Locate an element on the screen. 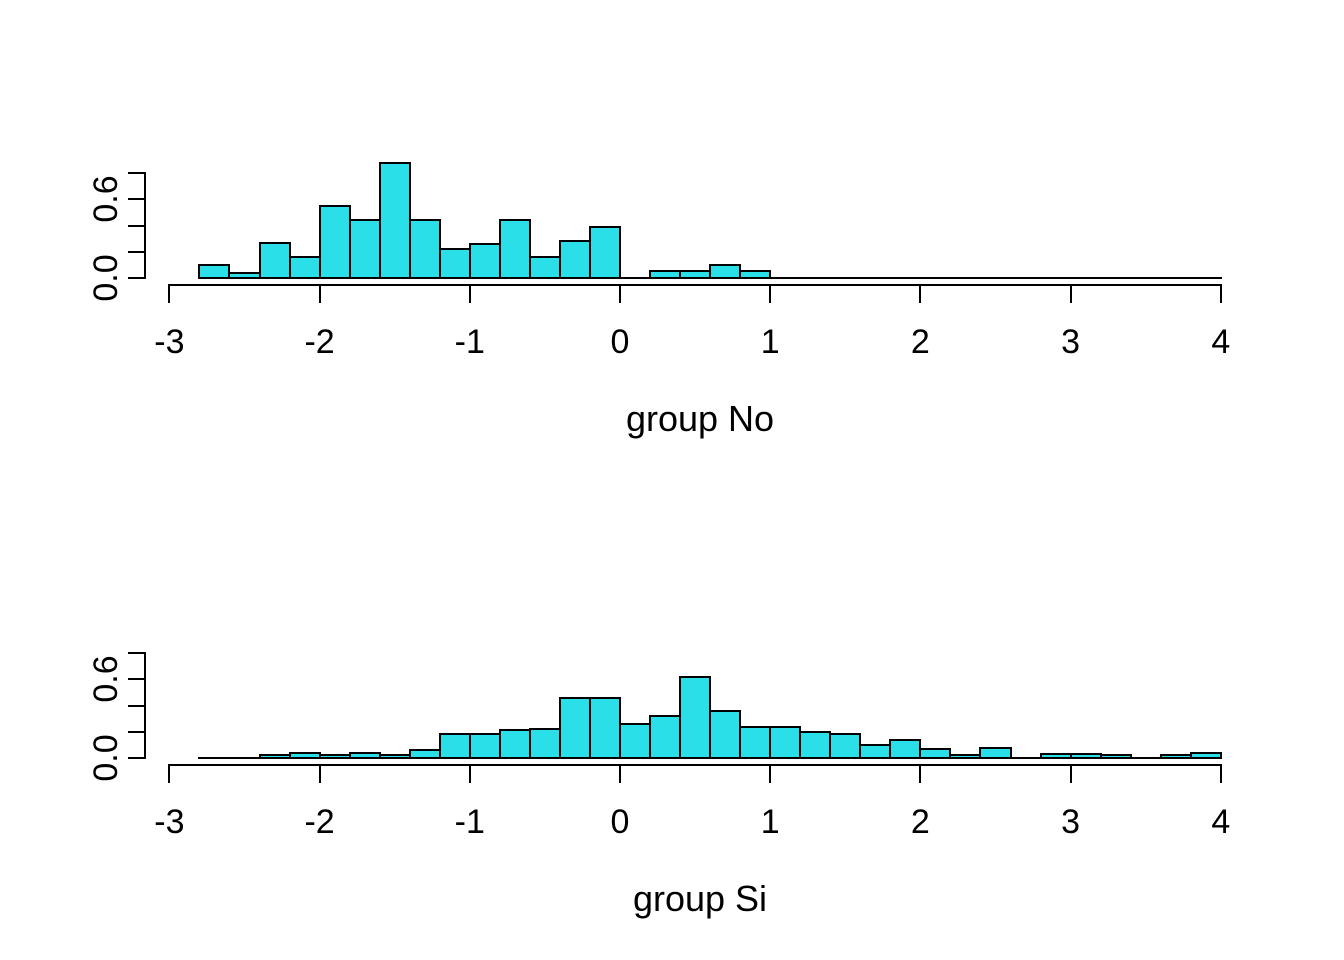 The width and height of the screenshot is (1344, 960). x-axis-title: group Si is located at coordinates (700, 898).